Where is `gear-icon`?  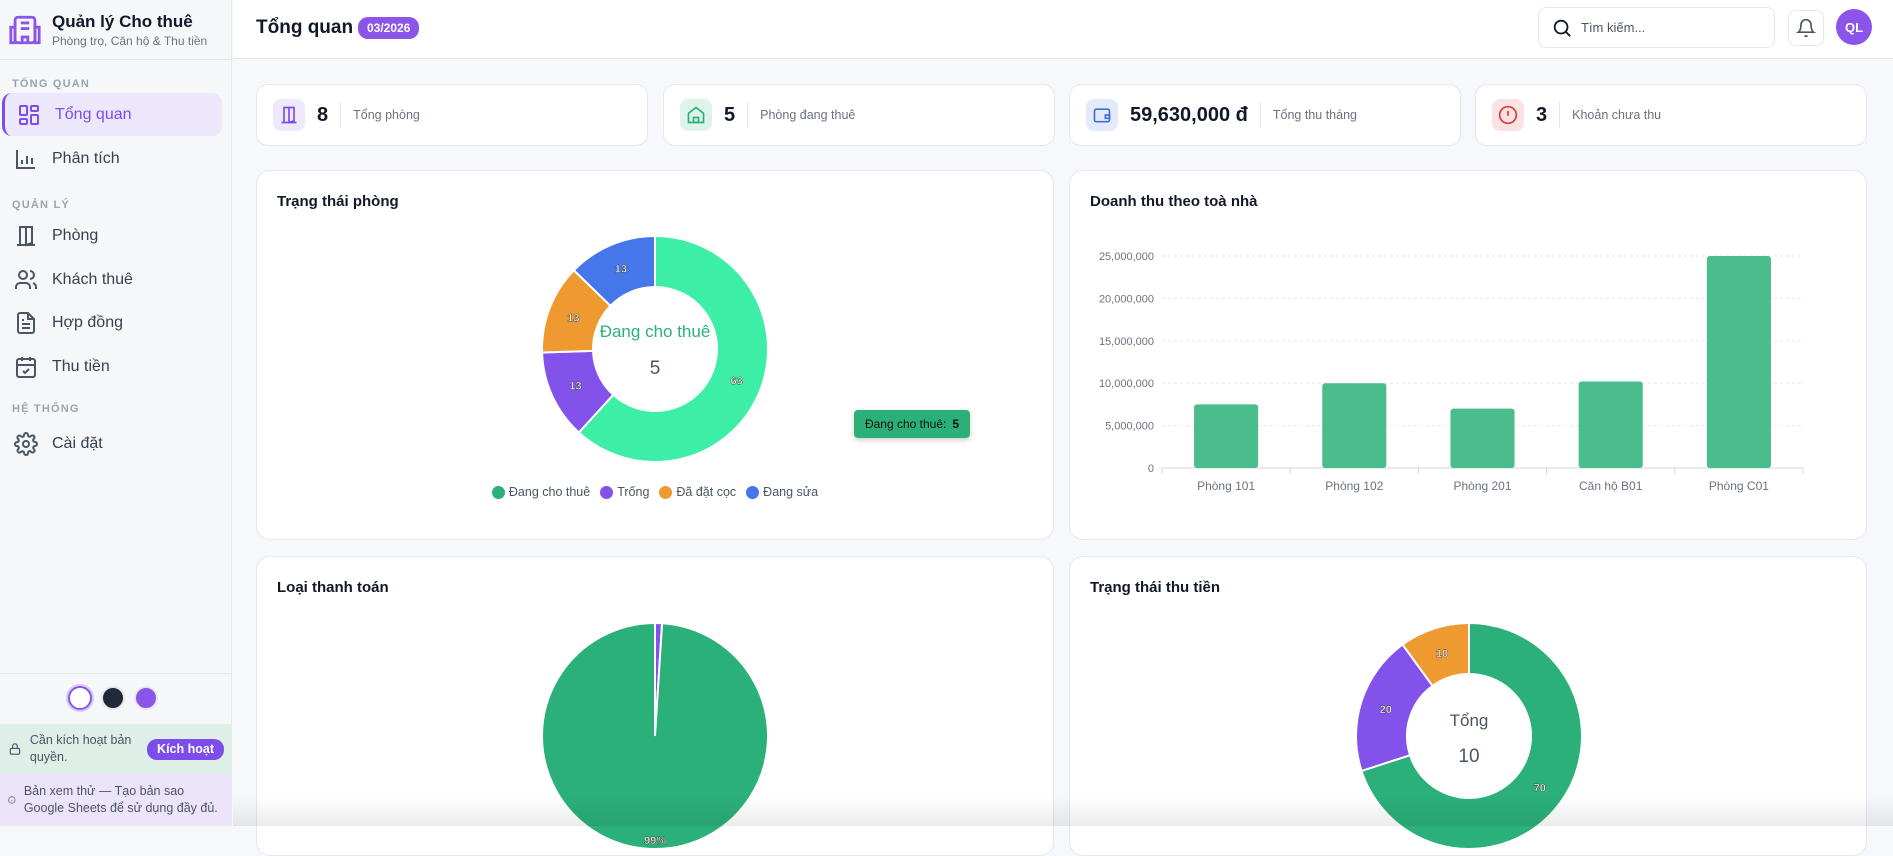 gear-icon is located at coordinates (26, 443).